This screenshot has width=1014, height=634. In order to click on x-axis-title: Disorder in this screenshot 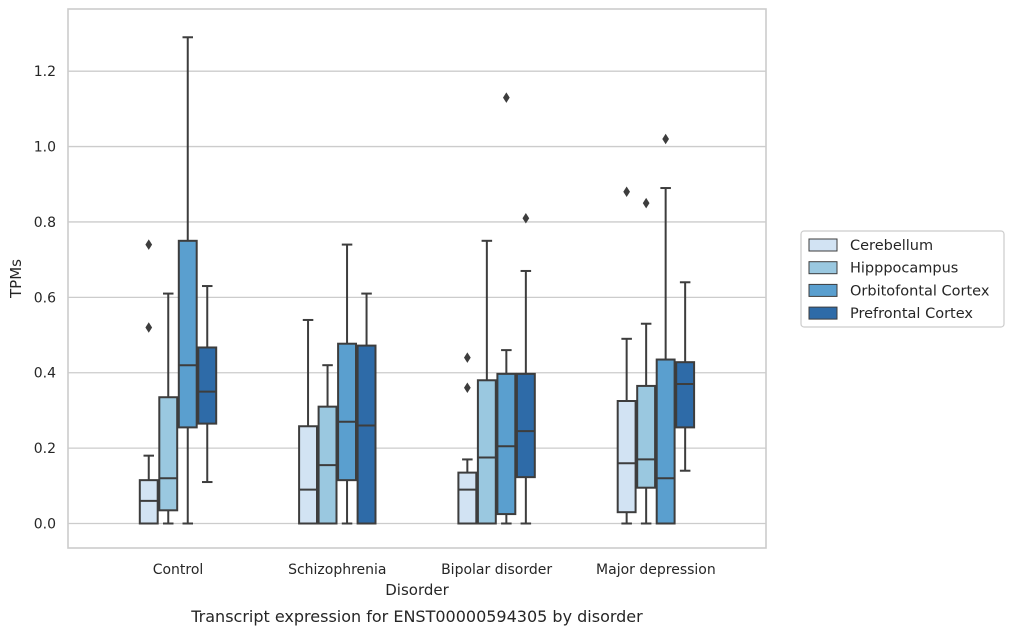, I will do `click(417, 590)`.